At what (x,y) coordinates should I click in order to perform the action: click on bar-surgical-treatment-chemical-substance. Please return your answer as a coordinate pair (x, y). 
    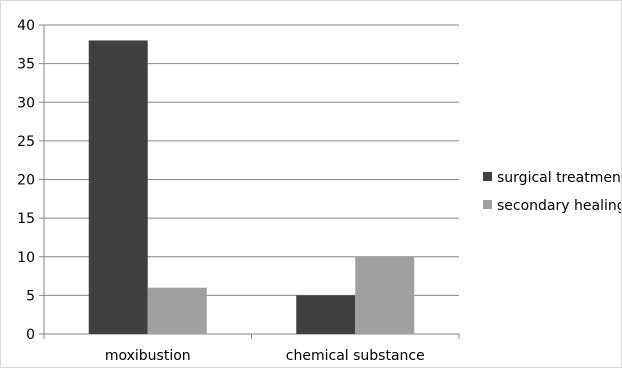
    Looking at the image, I should click on (326, 314).